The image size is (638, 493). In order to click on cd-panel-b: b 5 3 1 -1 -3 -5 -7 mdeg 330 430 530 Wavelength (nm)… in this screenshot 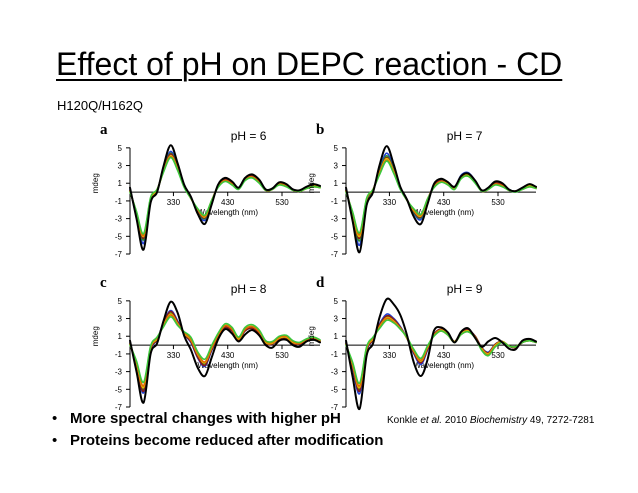, I will do `click(422, 190)`.